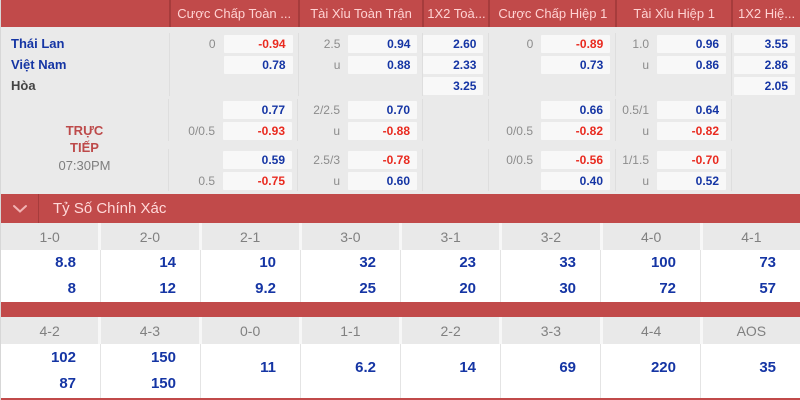  I want to click on odds-value: 0.60, so click(382, 180).